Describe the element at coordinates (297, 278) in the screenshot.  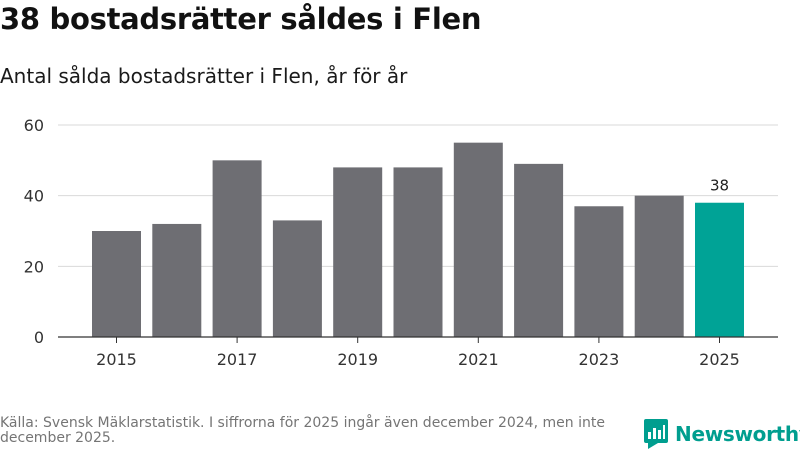
I see `bar-2018` at that location.